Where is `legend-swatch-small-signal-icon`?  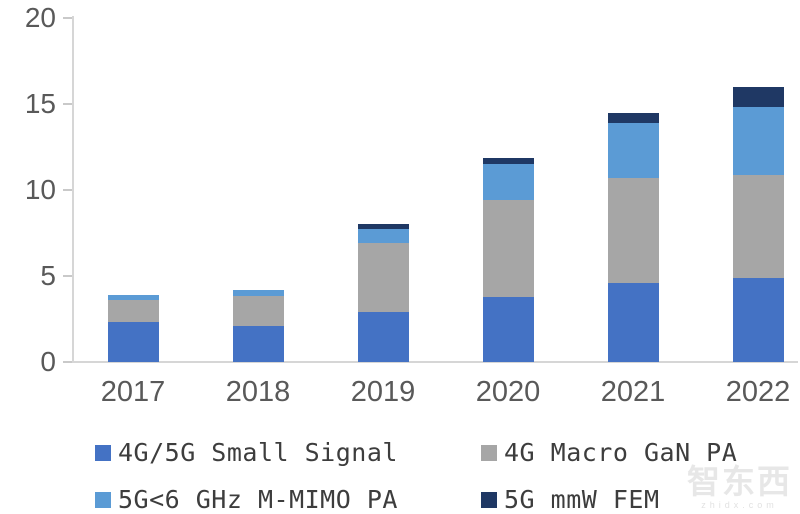 legend-swatch-small-signal-icon is located at coordinates (103, 452).